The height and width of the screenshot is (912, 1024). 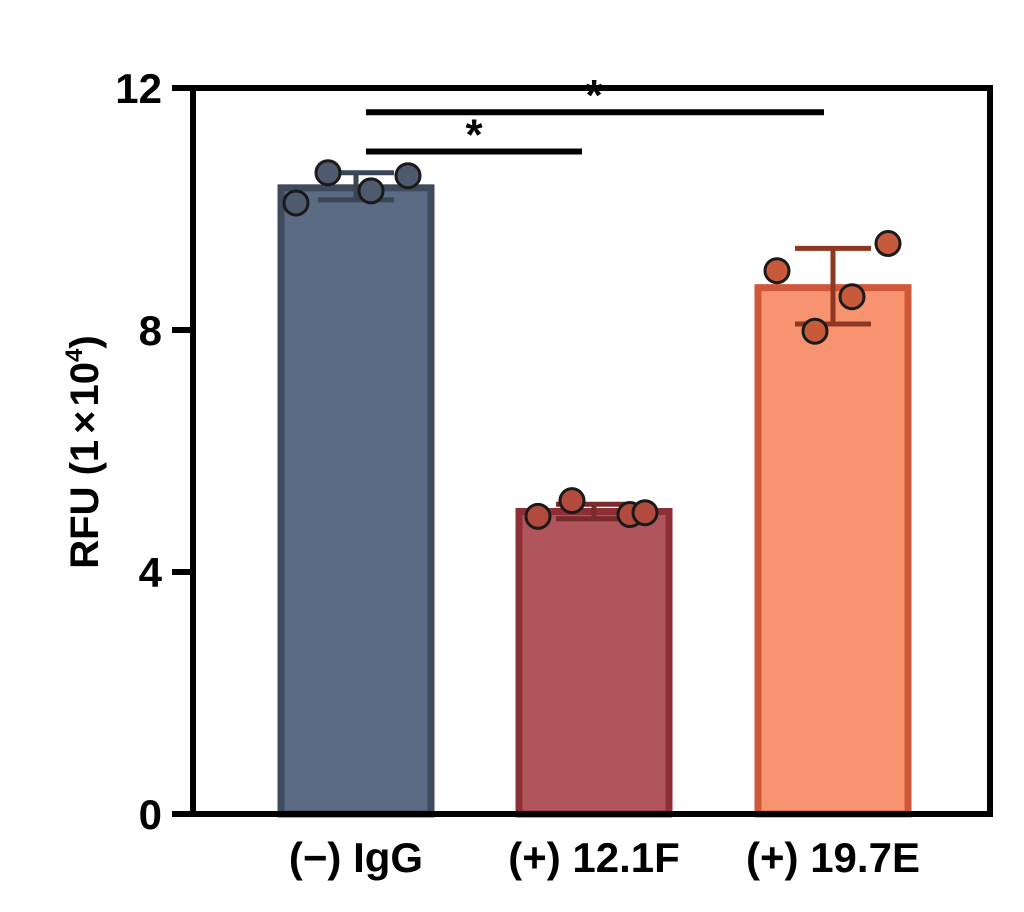 What do you see at coordinates (85, 341) in the screenshot?
I see `y-axis-label-close: )` at bounding box center [85, 341].